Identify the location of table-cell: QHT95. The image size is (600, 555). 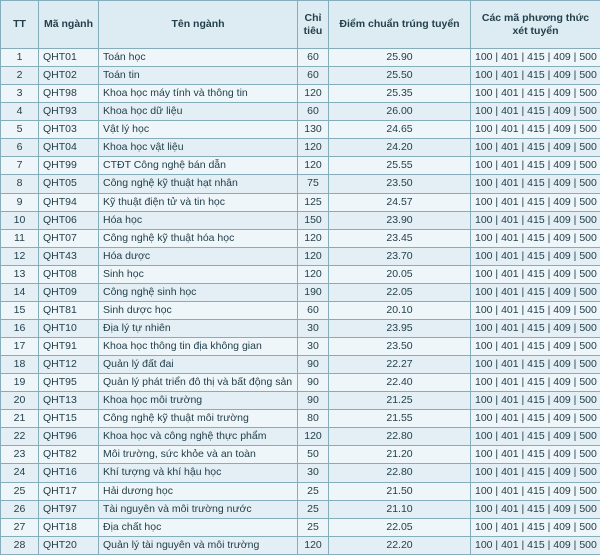
(68, 383).